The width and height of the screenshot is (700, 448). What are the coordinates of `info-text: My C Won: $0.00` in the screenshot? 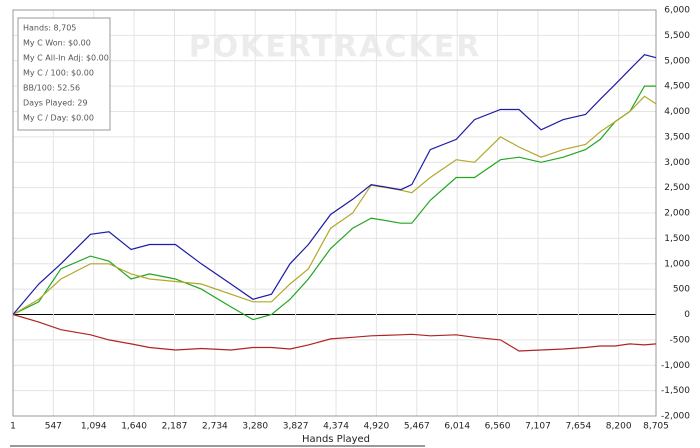 It's located at (57, 43).